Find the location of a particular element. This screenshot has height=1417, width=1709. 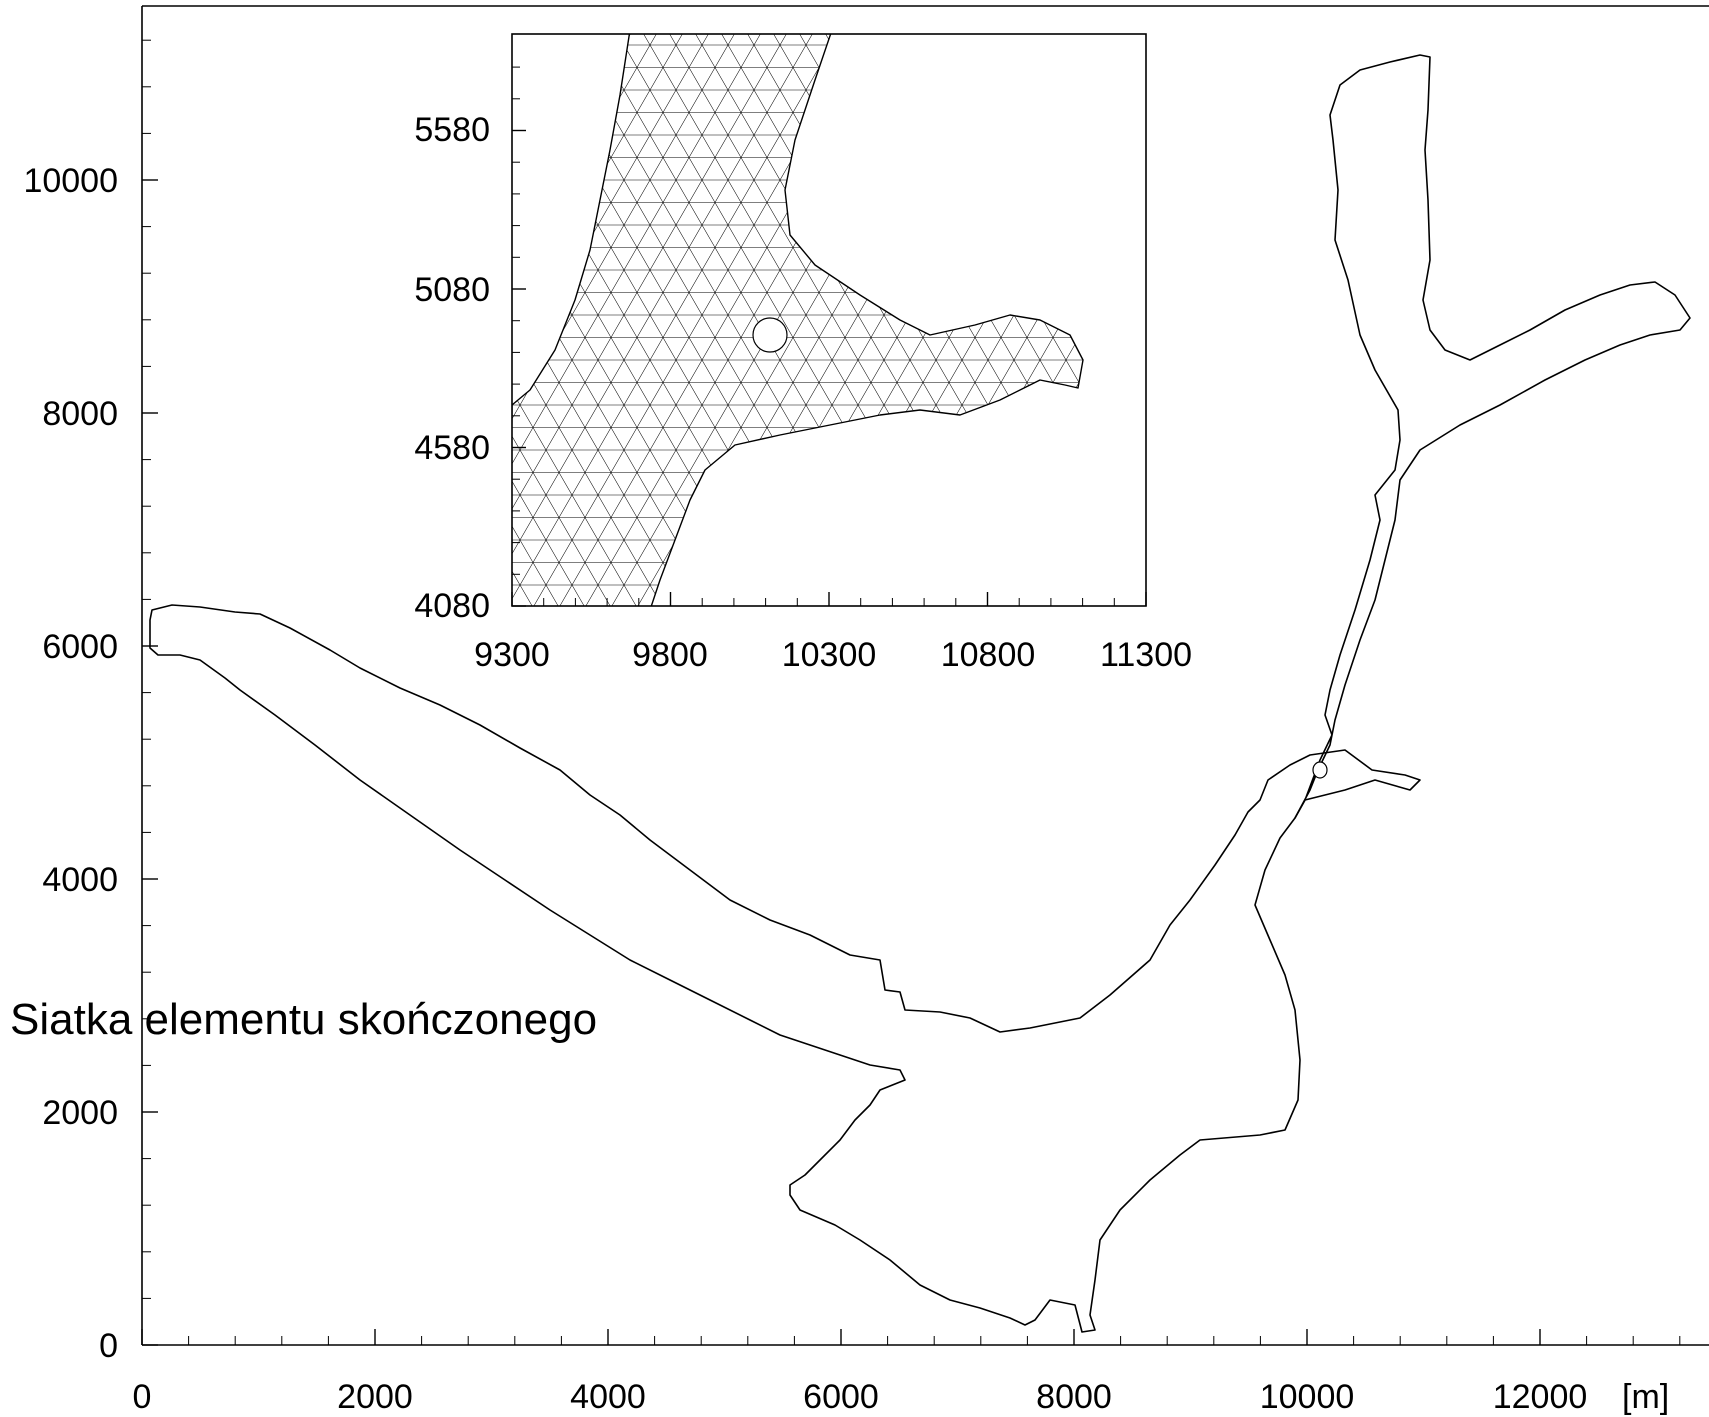

inset-y-tick-label: 4580 is located at coordinates (452, 448).